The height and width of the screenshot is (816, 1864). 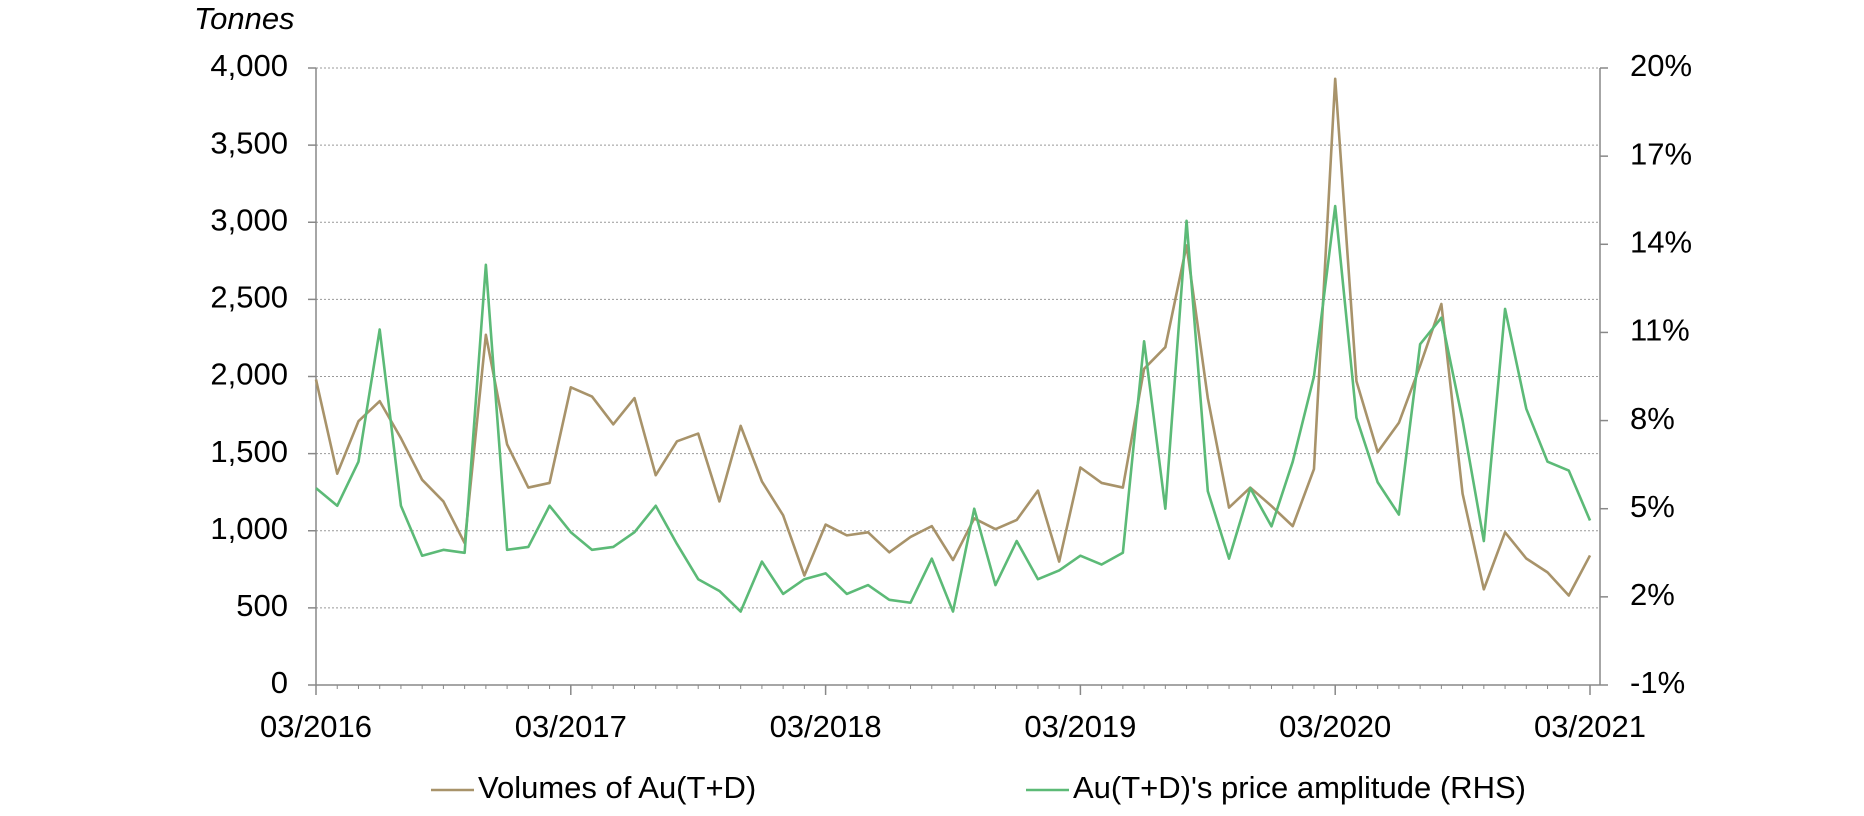 I want to click on y2-tick-label: 11%, so click(x=1660, y=330).